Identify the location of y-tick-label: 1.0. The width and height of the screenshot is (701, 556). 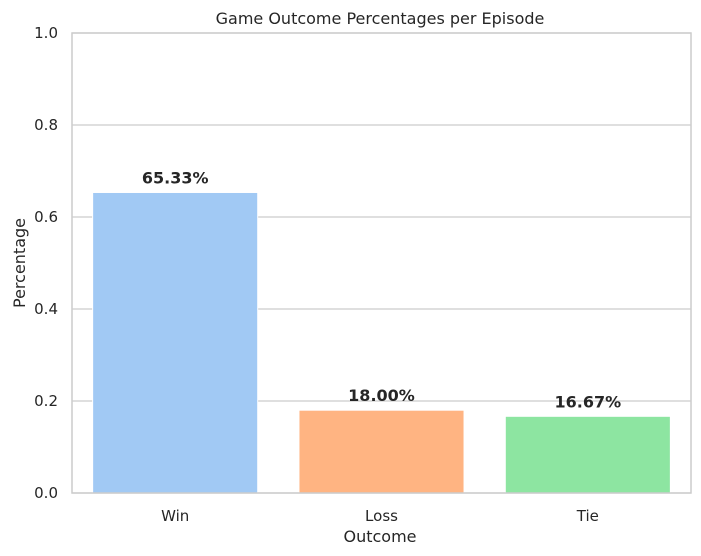
(46, 33).